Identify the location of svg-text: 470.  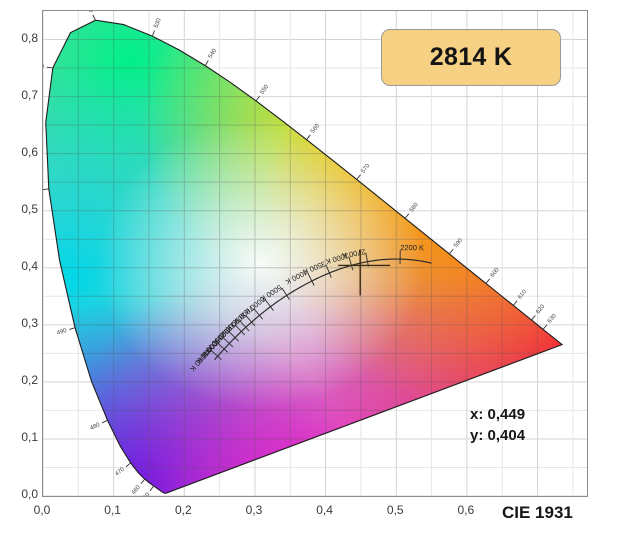
(120, 471).